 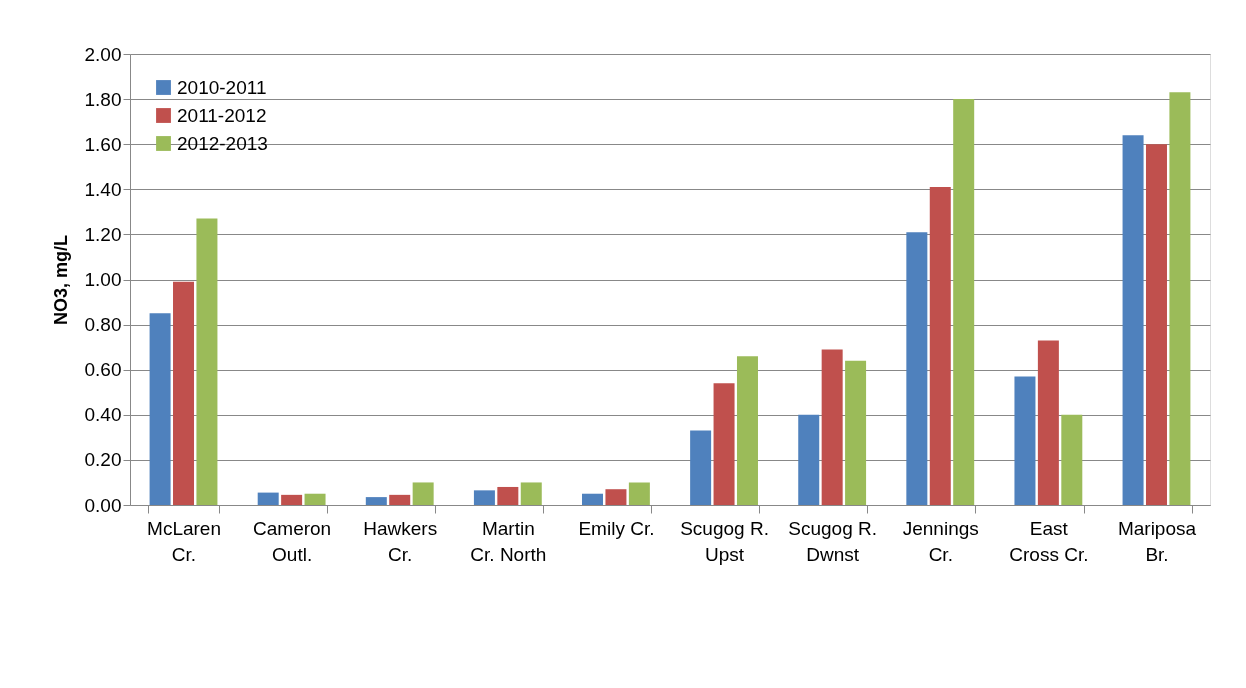 What do you see at coordinates (103, 415) in the screenshot?
I see `y-tick-label: 0.40` at bounding box center [103, 415].